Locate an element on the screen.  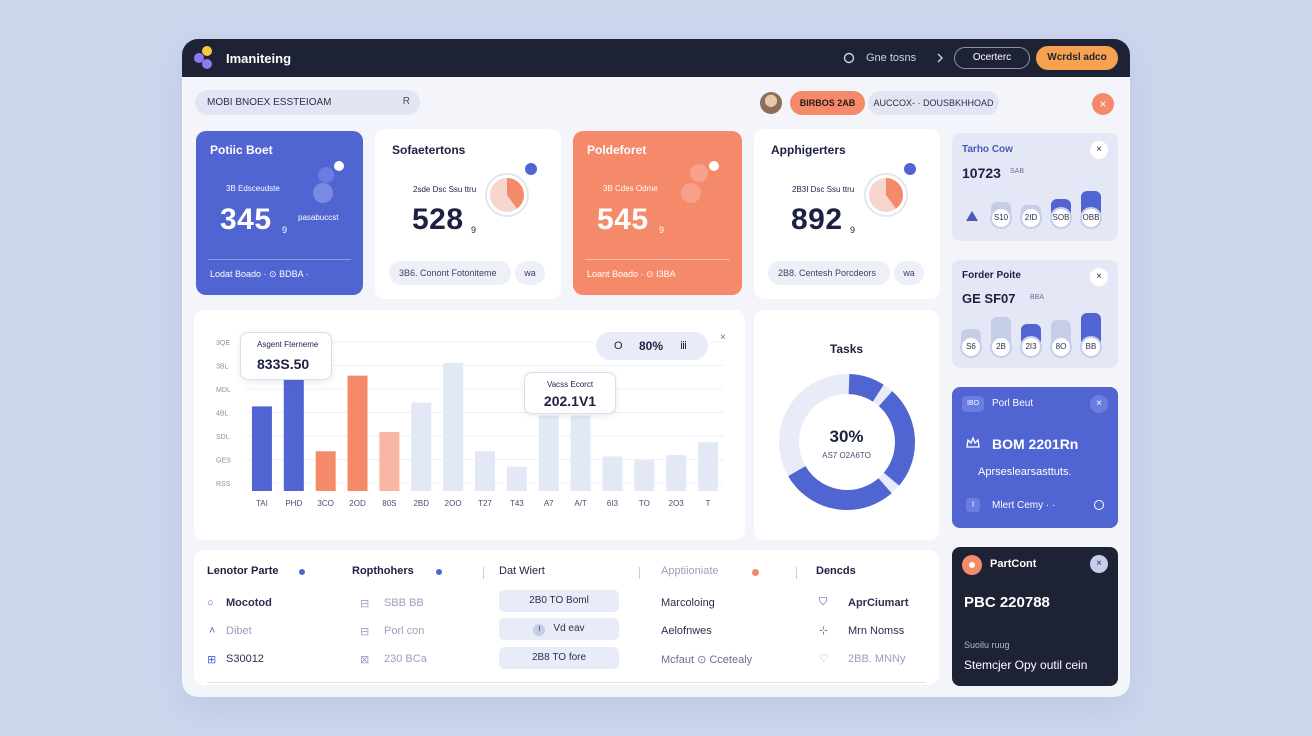
x-tick-label: T43 is located at coordinates (517, 503).